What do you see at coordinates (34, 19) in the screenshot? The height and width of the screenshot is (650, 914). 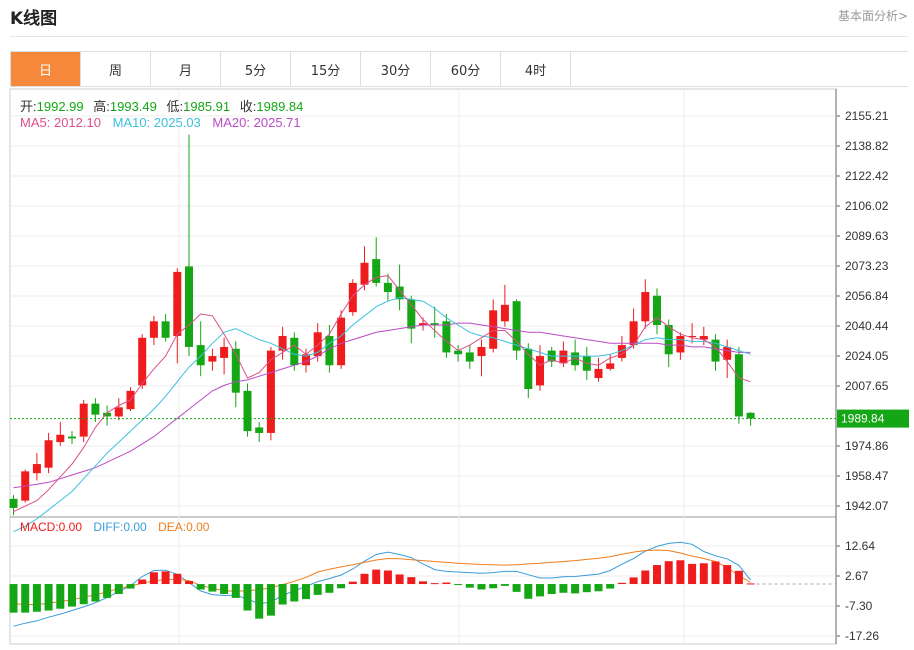 I see `page-title: K线图` at bounding box center [34, 19].